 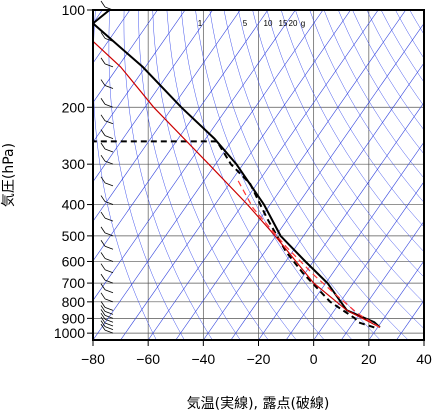 What do you see at coordinates (258, 404) in the screenshot?
I see `x-axis-title: 気温(実線), 露点(破線)` at bounding box center [258, 404].